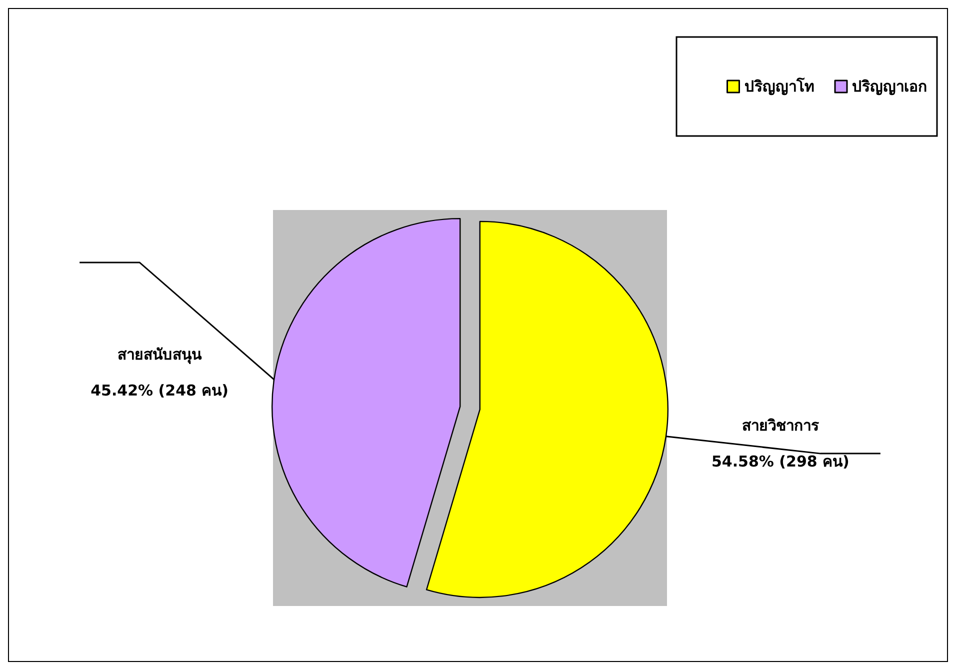  I want to click on text: สายสนับสนุน 45.42% (248 คน), so click(159, 372).